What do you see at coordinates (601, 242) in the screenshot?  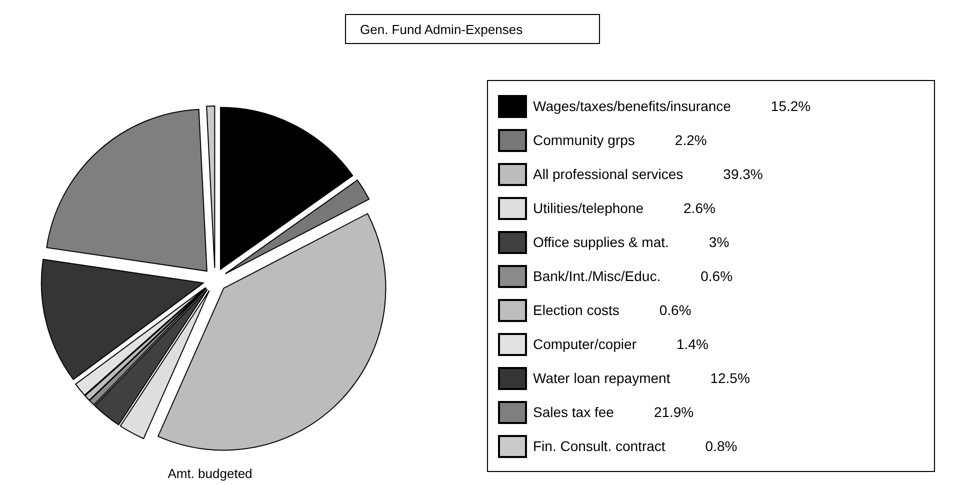 I see `legend-label: Office supplies & mat.` at bounding box center [601, 242].